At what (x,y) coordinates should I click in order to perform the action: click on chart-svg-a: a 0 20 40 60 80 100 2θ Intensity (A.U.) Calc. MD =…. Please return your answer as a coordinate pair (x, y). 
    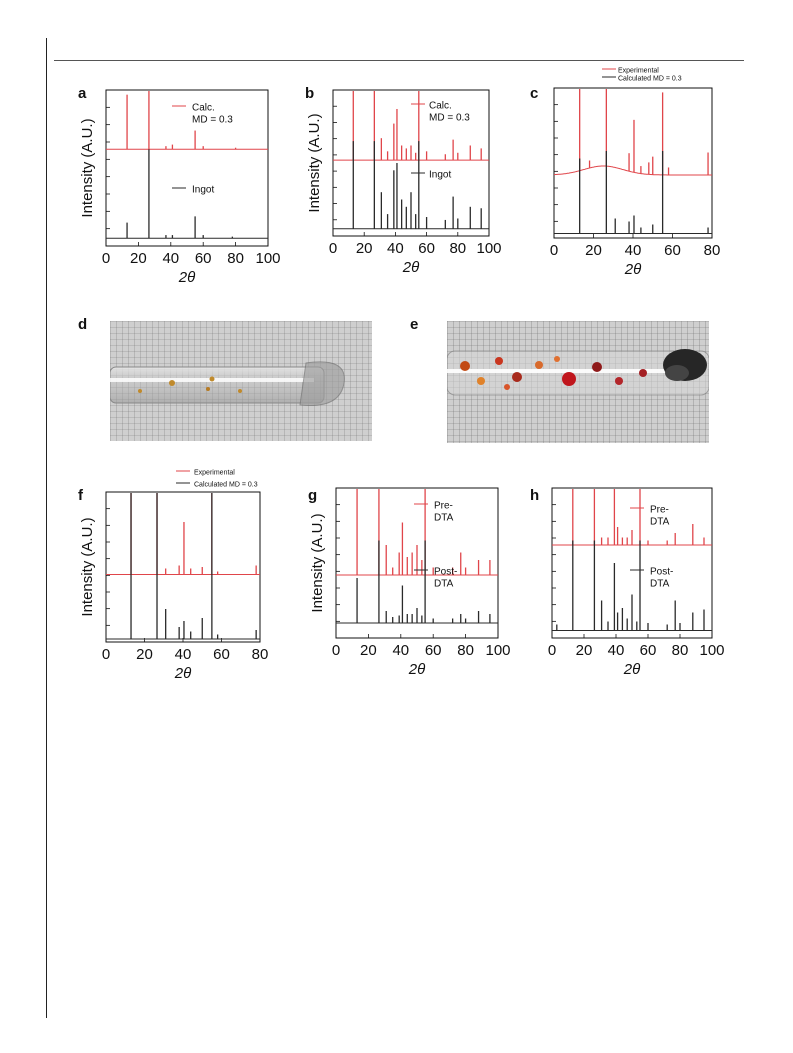
    Looking at the image, I should click on (179, 185).